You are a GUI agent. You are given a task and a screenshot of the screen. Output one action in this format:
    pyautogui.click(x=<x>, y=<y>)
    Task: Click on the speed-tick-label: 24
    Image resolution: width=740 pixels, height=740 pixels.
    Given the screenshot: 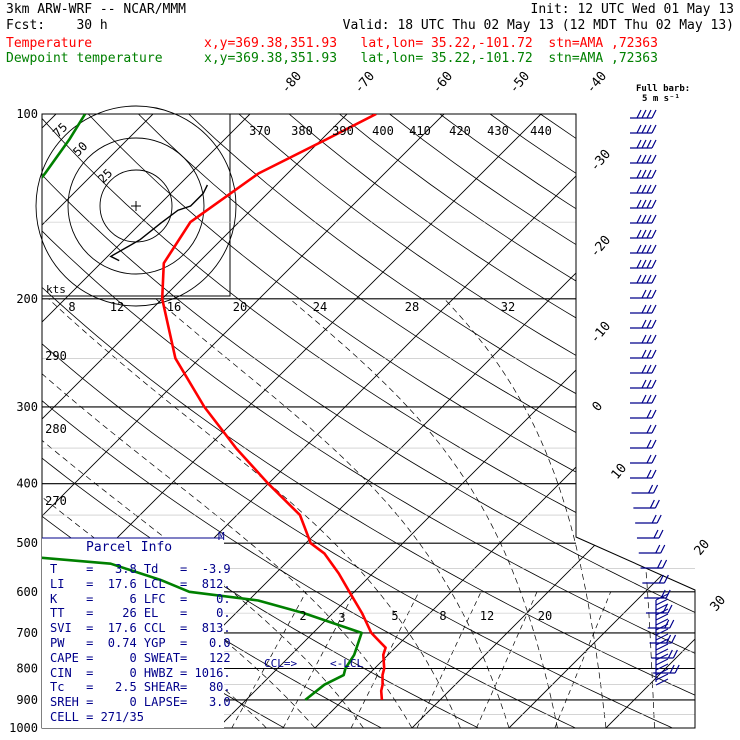 What is the action you would take?
    pyautogui.click(x=320, y=307)
    